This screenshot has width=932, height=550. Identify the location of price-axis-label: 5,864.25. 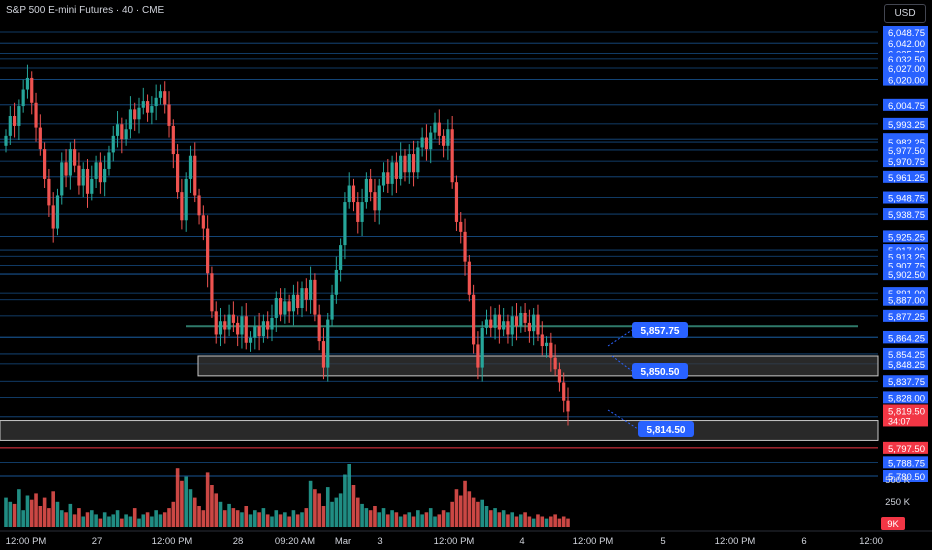
(906, 338).